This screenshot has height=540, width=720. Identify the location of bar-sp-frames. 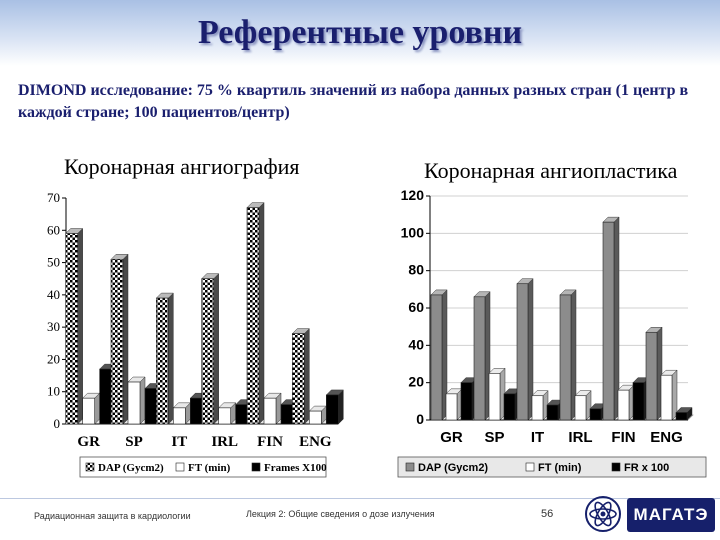
(509, 407).